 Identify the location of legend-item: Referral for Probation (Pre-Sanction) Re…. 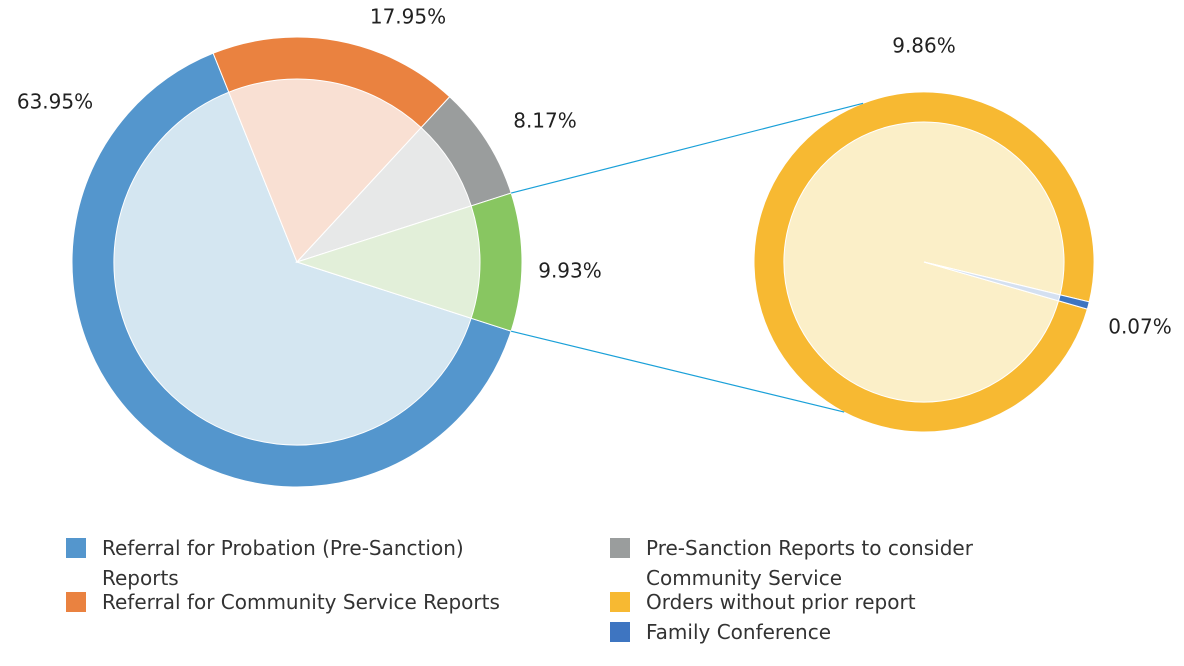
(304, 563).